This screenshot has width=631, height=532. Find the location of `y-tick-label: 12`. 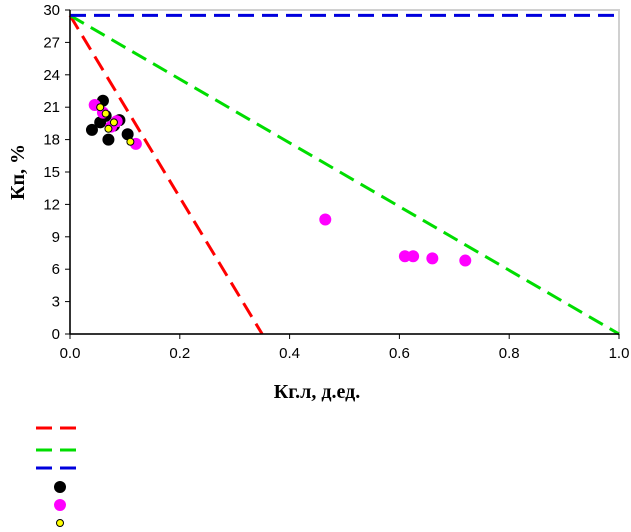

y-tick-label: 12 is located at coordinates (51, 204).